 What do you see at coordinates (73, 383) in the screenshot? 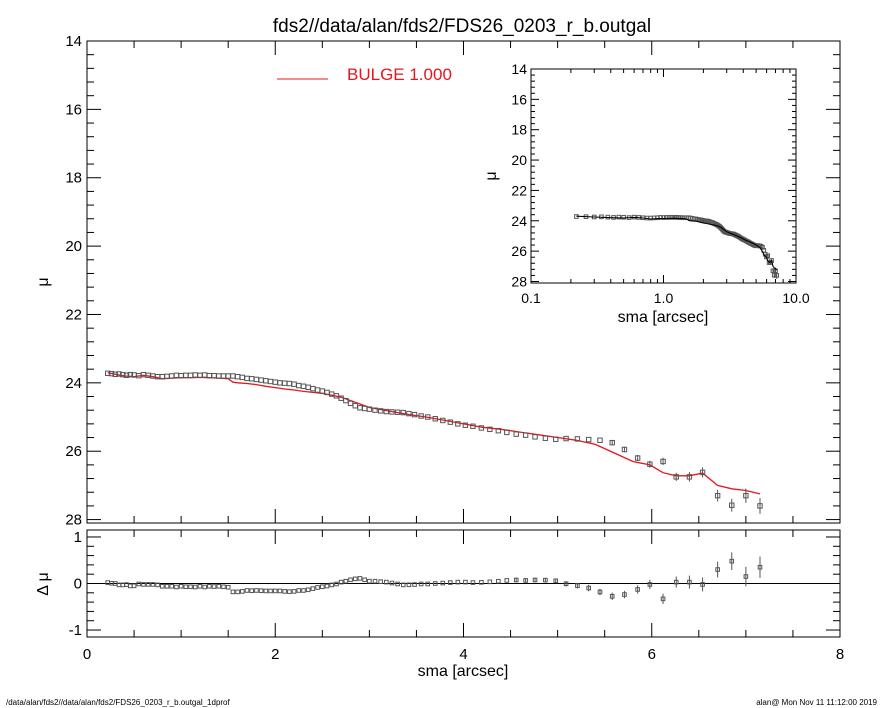
I see `main-y-tick-label: 24` at bounding box center [73, 383].